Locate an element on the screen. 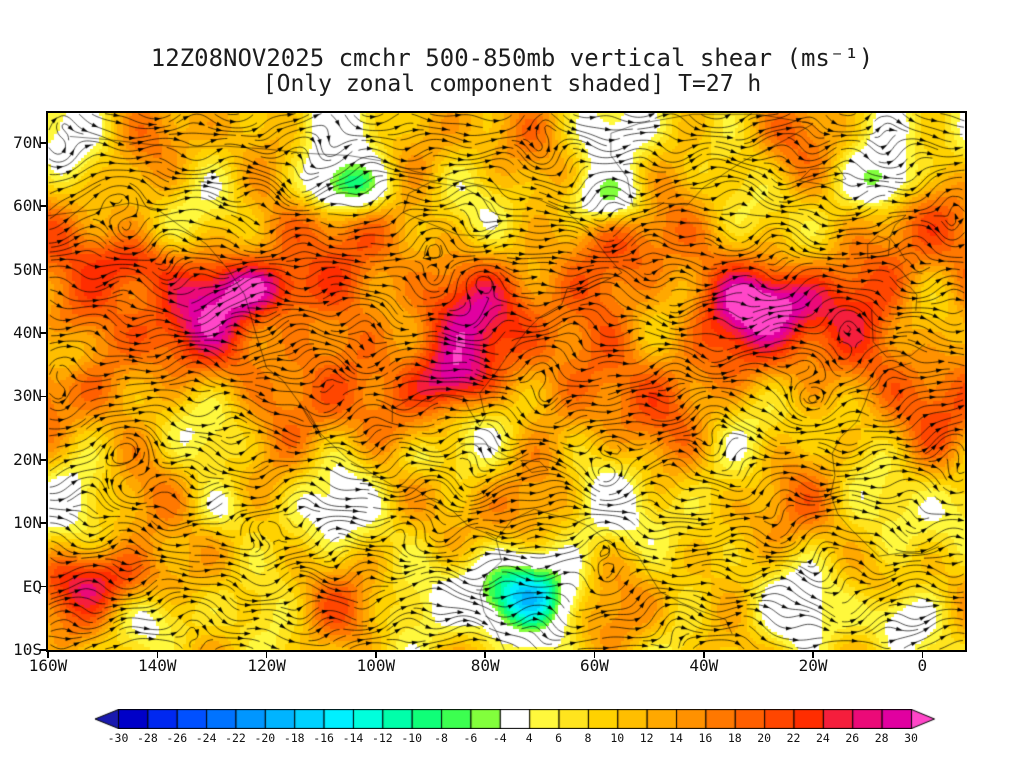 This screenshot has width=1024, height=768. colorbar-tick-label: 10 is located at coordinates (617, 738).